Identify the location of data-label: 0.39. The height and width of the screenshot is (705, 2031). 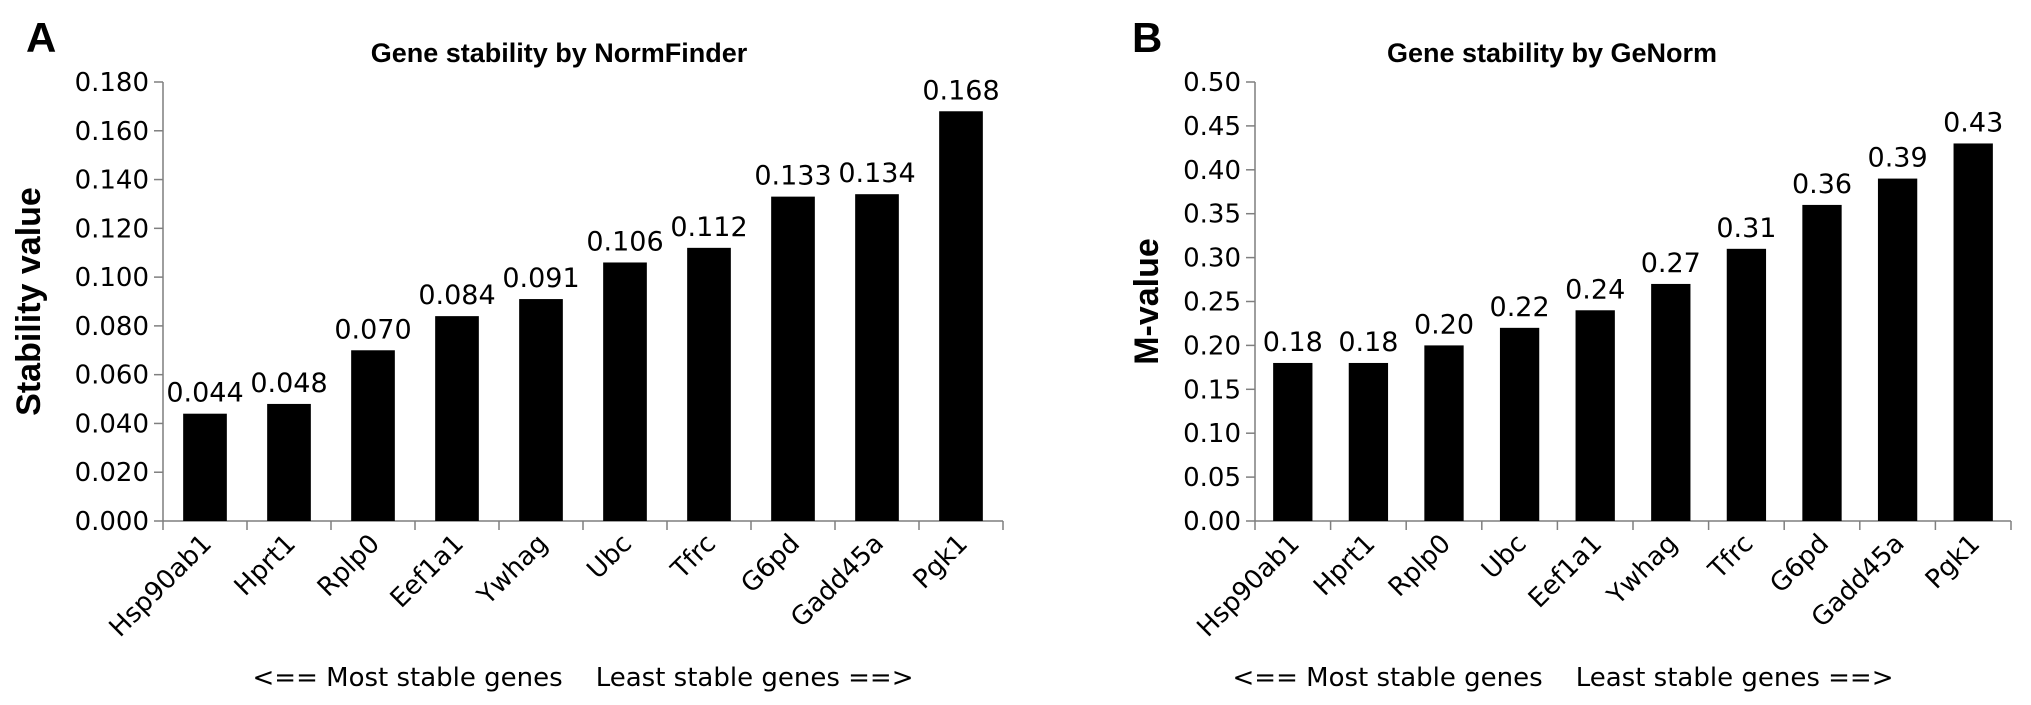
(1898, 158).